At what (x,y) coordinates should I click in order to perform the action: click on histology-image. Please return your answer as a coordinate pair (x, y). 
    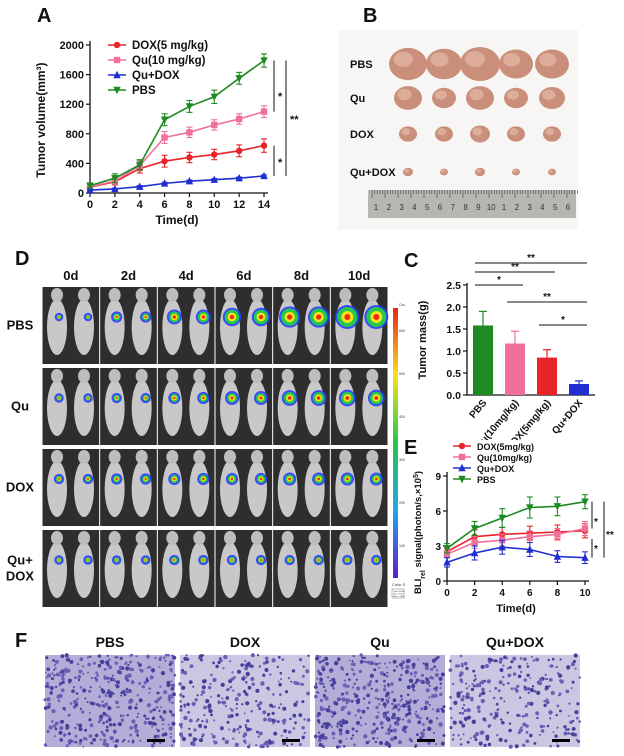
    Looking at the image, I should click on (514, 701).